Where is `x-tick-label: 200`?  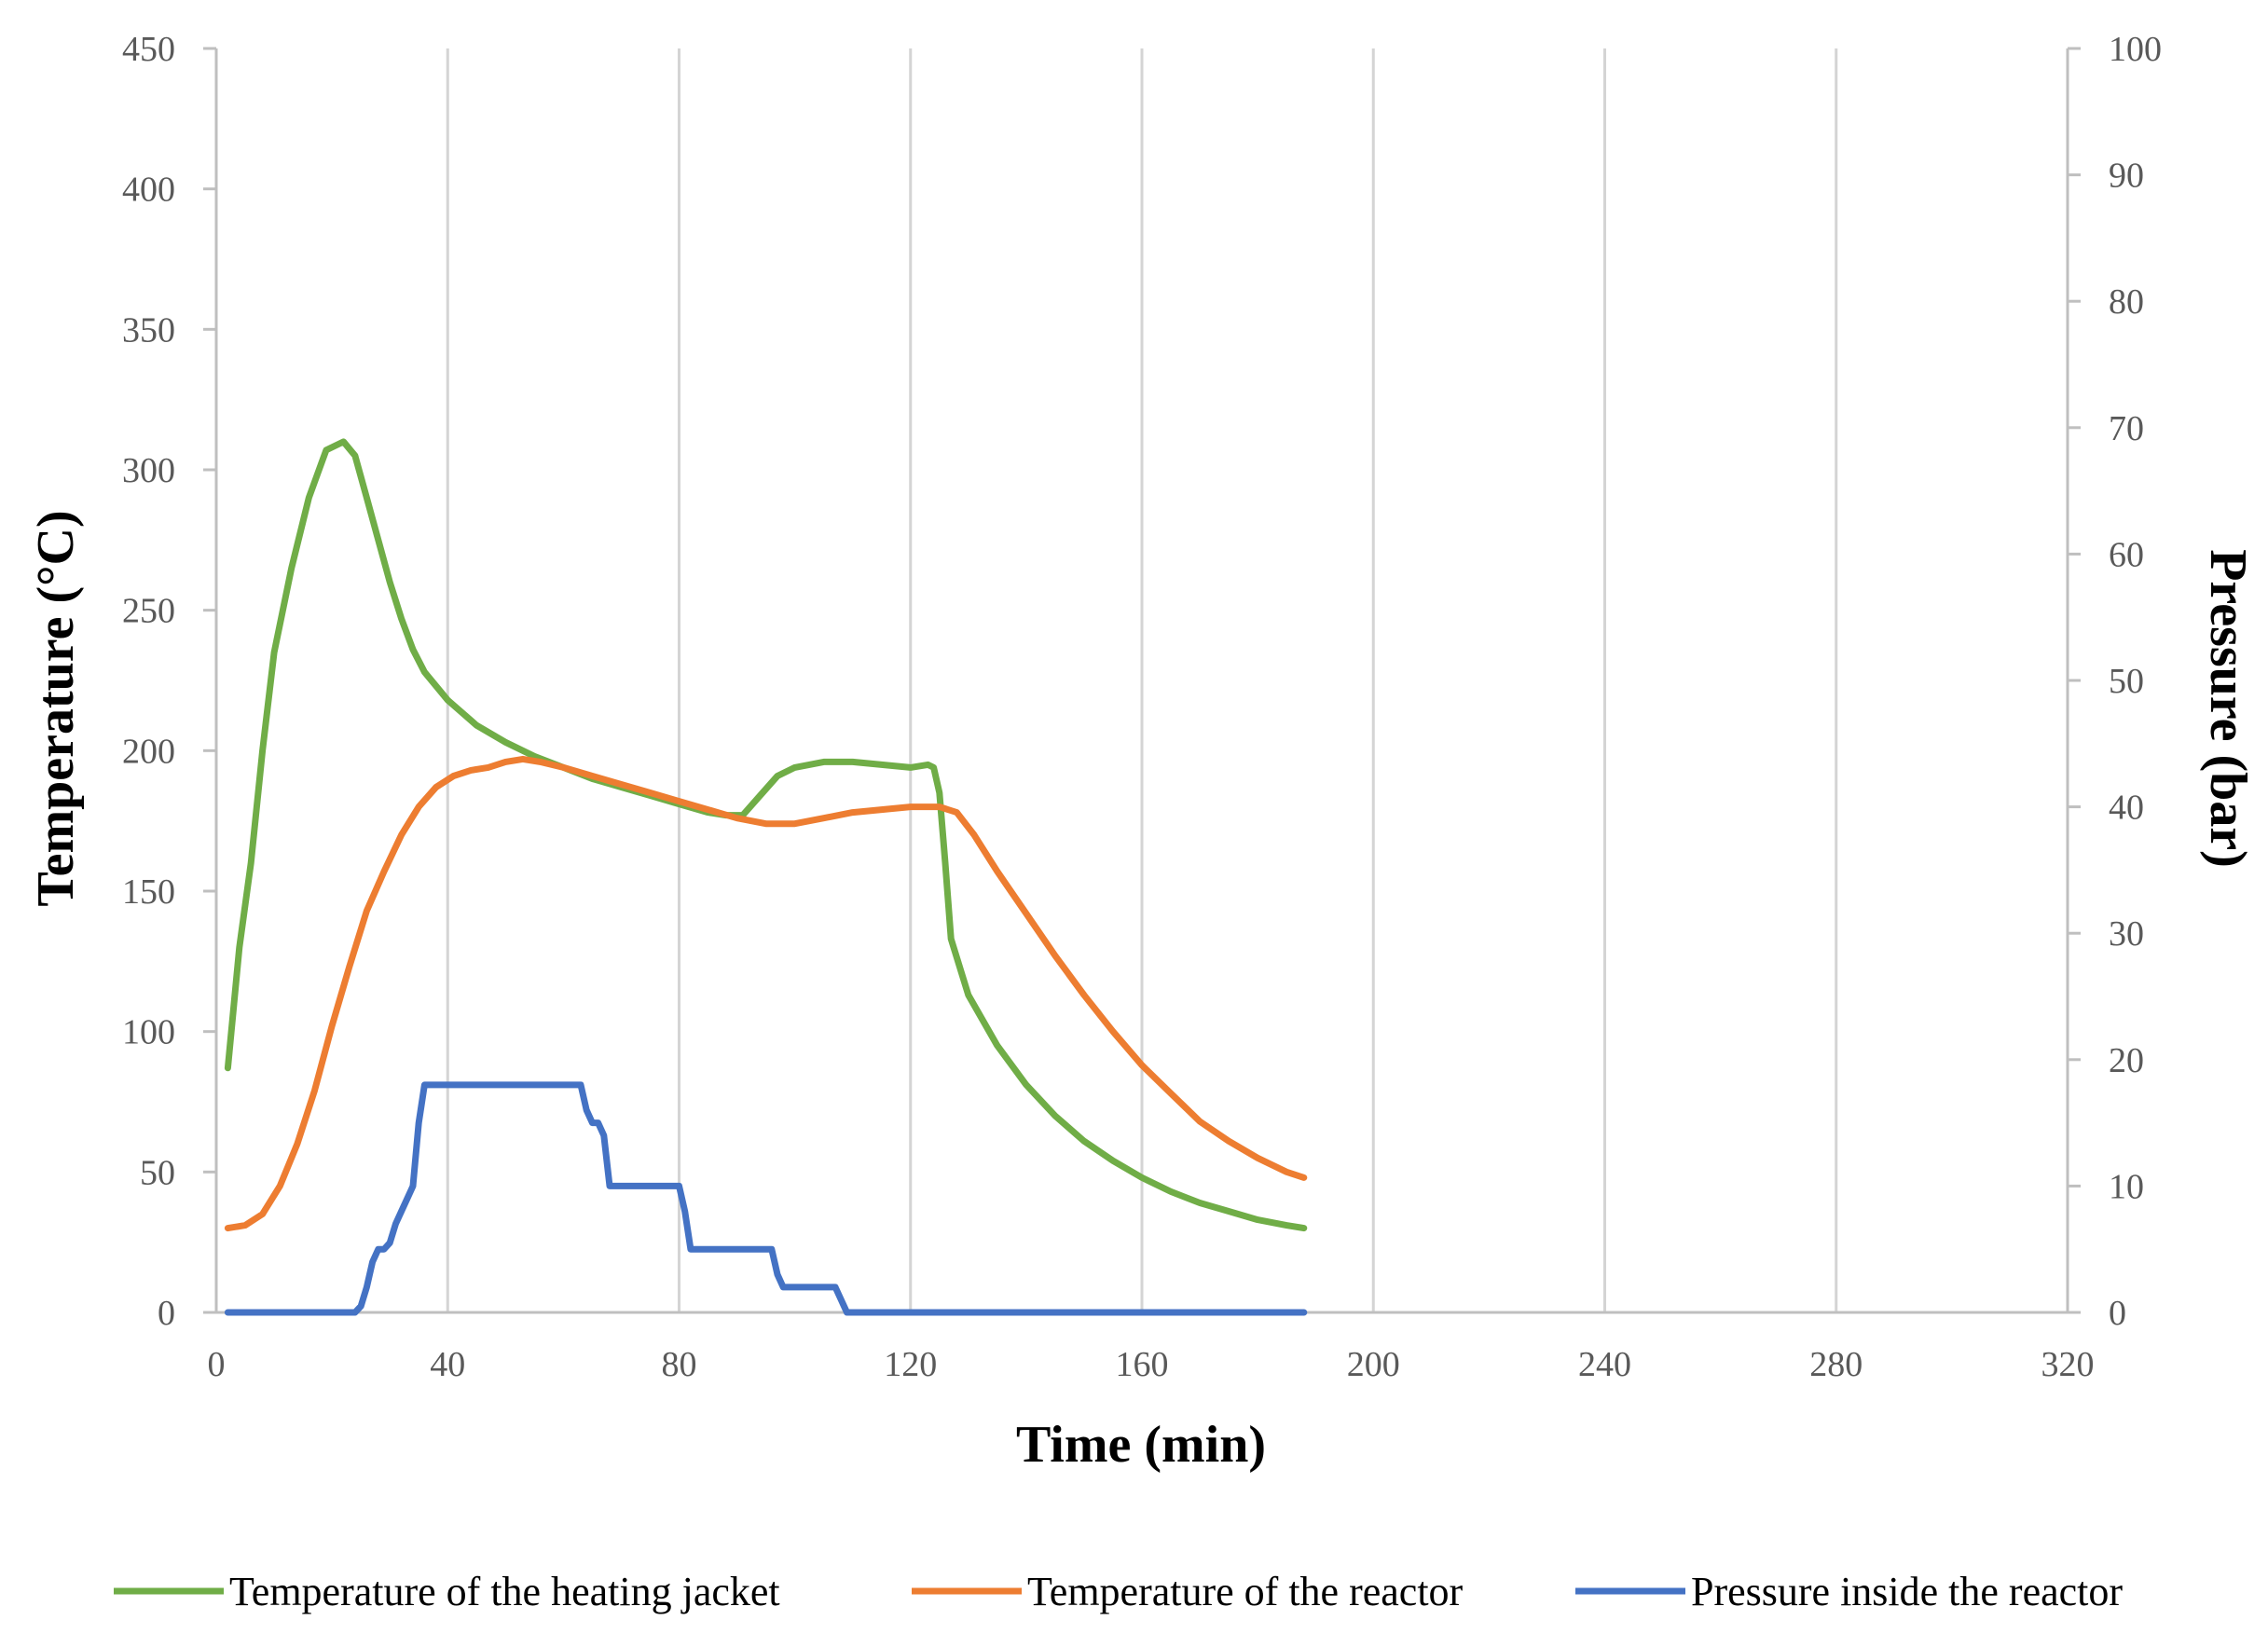 x-tick-label: 200 is located at coordinates (1373, 1364).